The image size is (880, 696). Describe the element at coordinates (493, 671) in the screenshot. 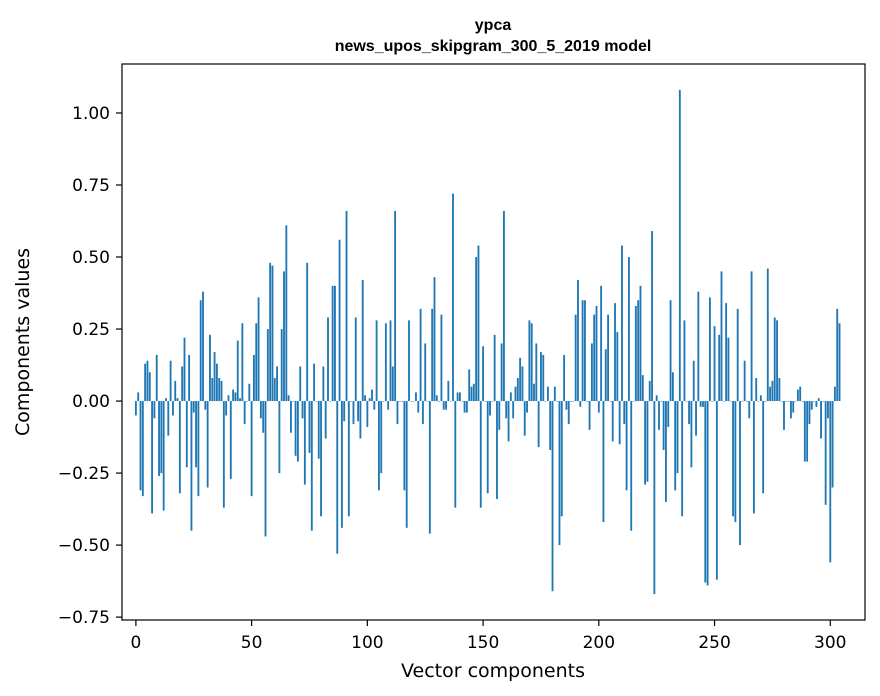

I see `x-axis-label: Vector components` at that location.